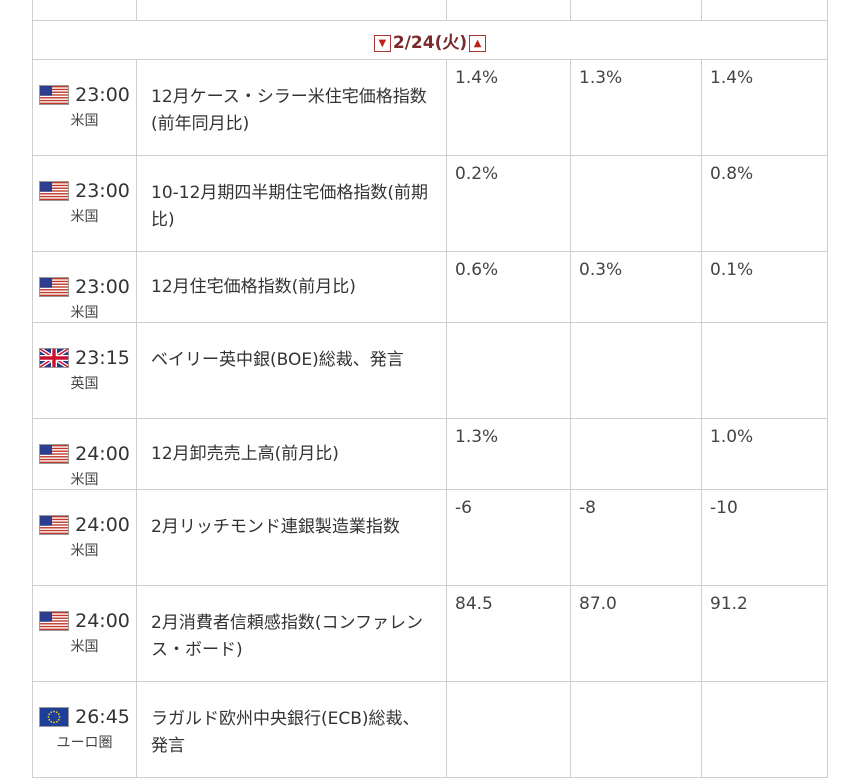 Image resolution: width=842 pixels, height=780 pixels. Describe the element at coordinates (764, 537) in the screenshot. I see `result-value: -10` at that location.